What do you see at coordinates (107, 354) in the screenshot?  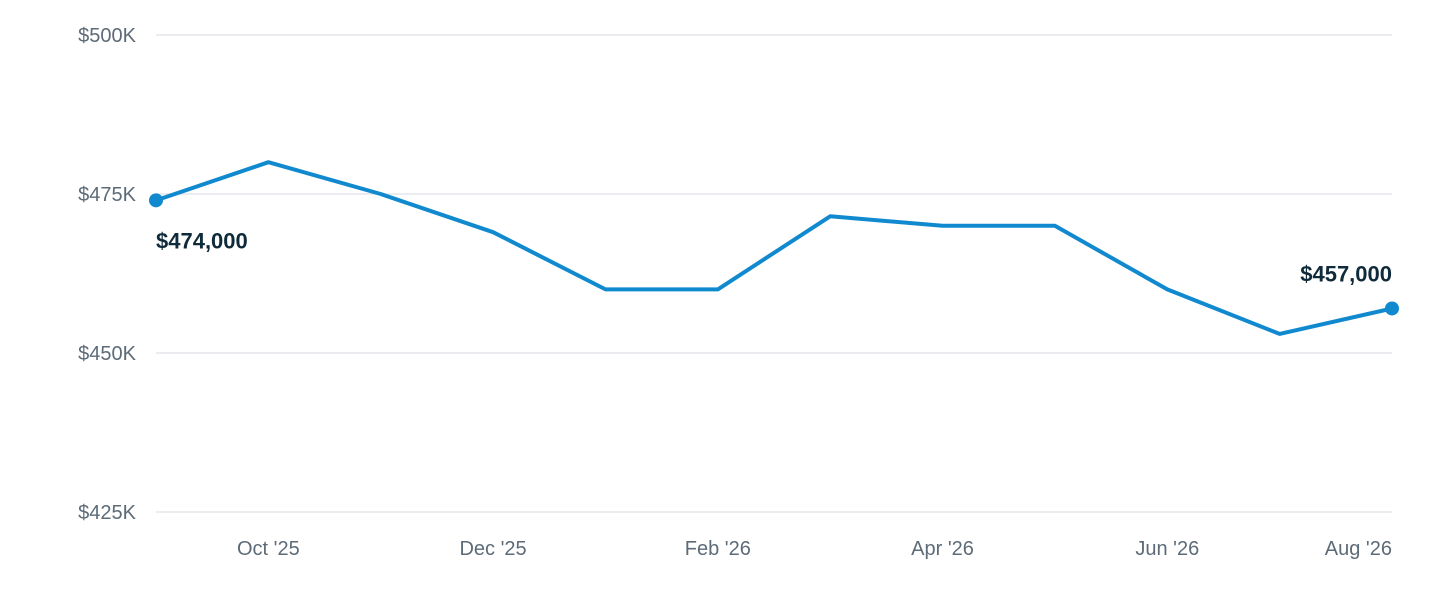 I see `y-tick-label: $450K` at bounding box center [107, 354].